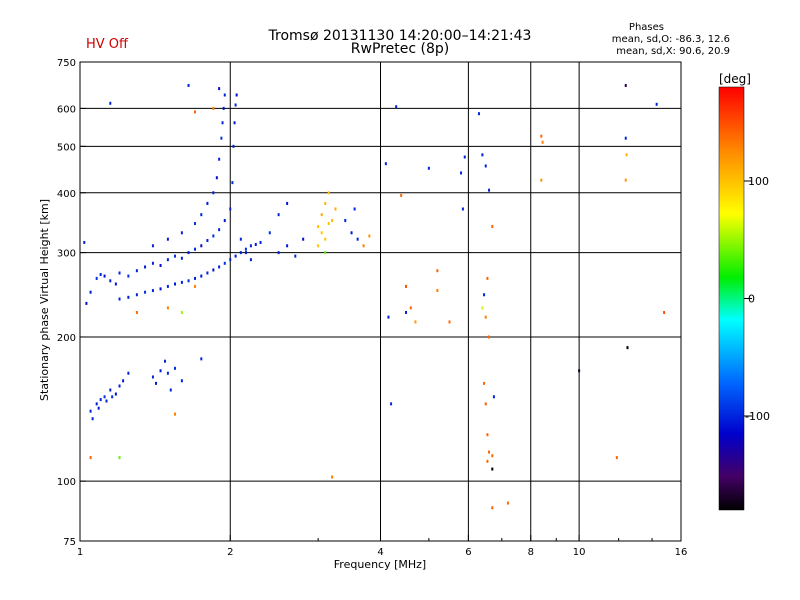 This screenshot has width=800, height=600. I want to click on phase-o-stats: mean, sd,O: -86.3, 12.6, so click(670, 39).